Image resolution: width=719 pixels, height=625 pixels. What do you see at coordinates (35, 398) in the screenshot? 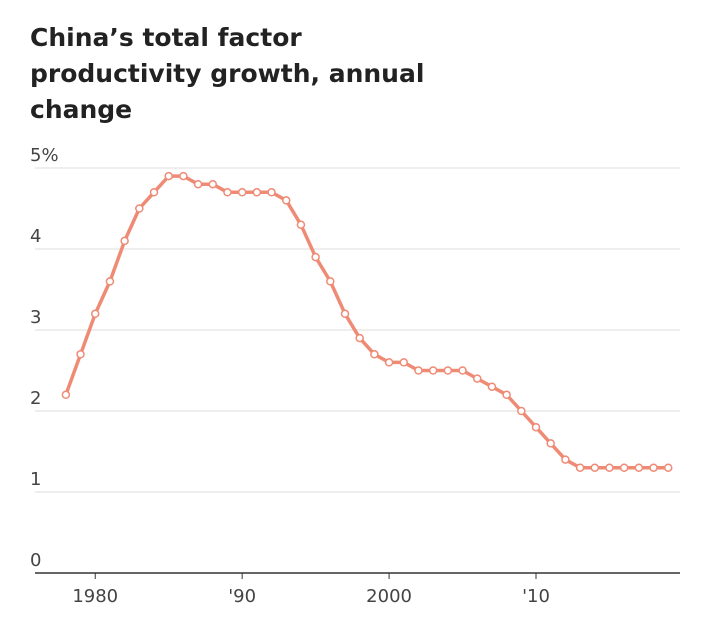
I see `y-tick-label: 2` at bounding box center [35, 398].